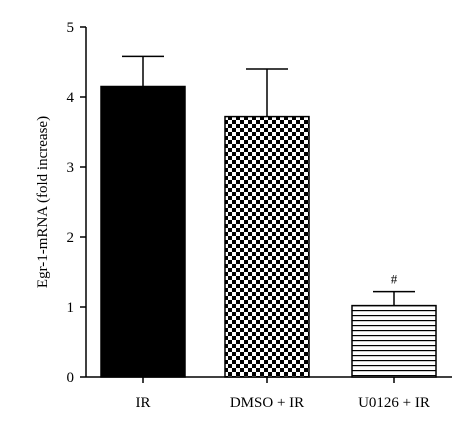 Image resolution: width=474 pixels, height=429 pixels. What do you see at coordinates (71, 168) in the screenshot?
I see `y-tick-label: 3` at bounding box center [71, 168].